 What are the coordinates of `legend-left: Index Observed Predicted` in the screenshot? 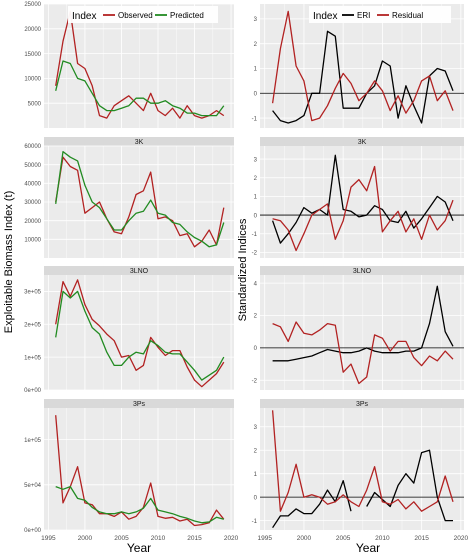 It's located at (143, 14).